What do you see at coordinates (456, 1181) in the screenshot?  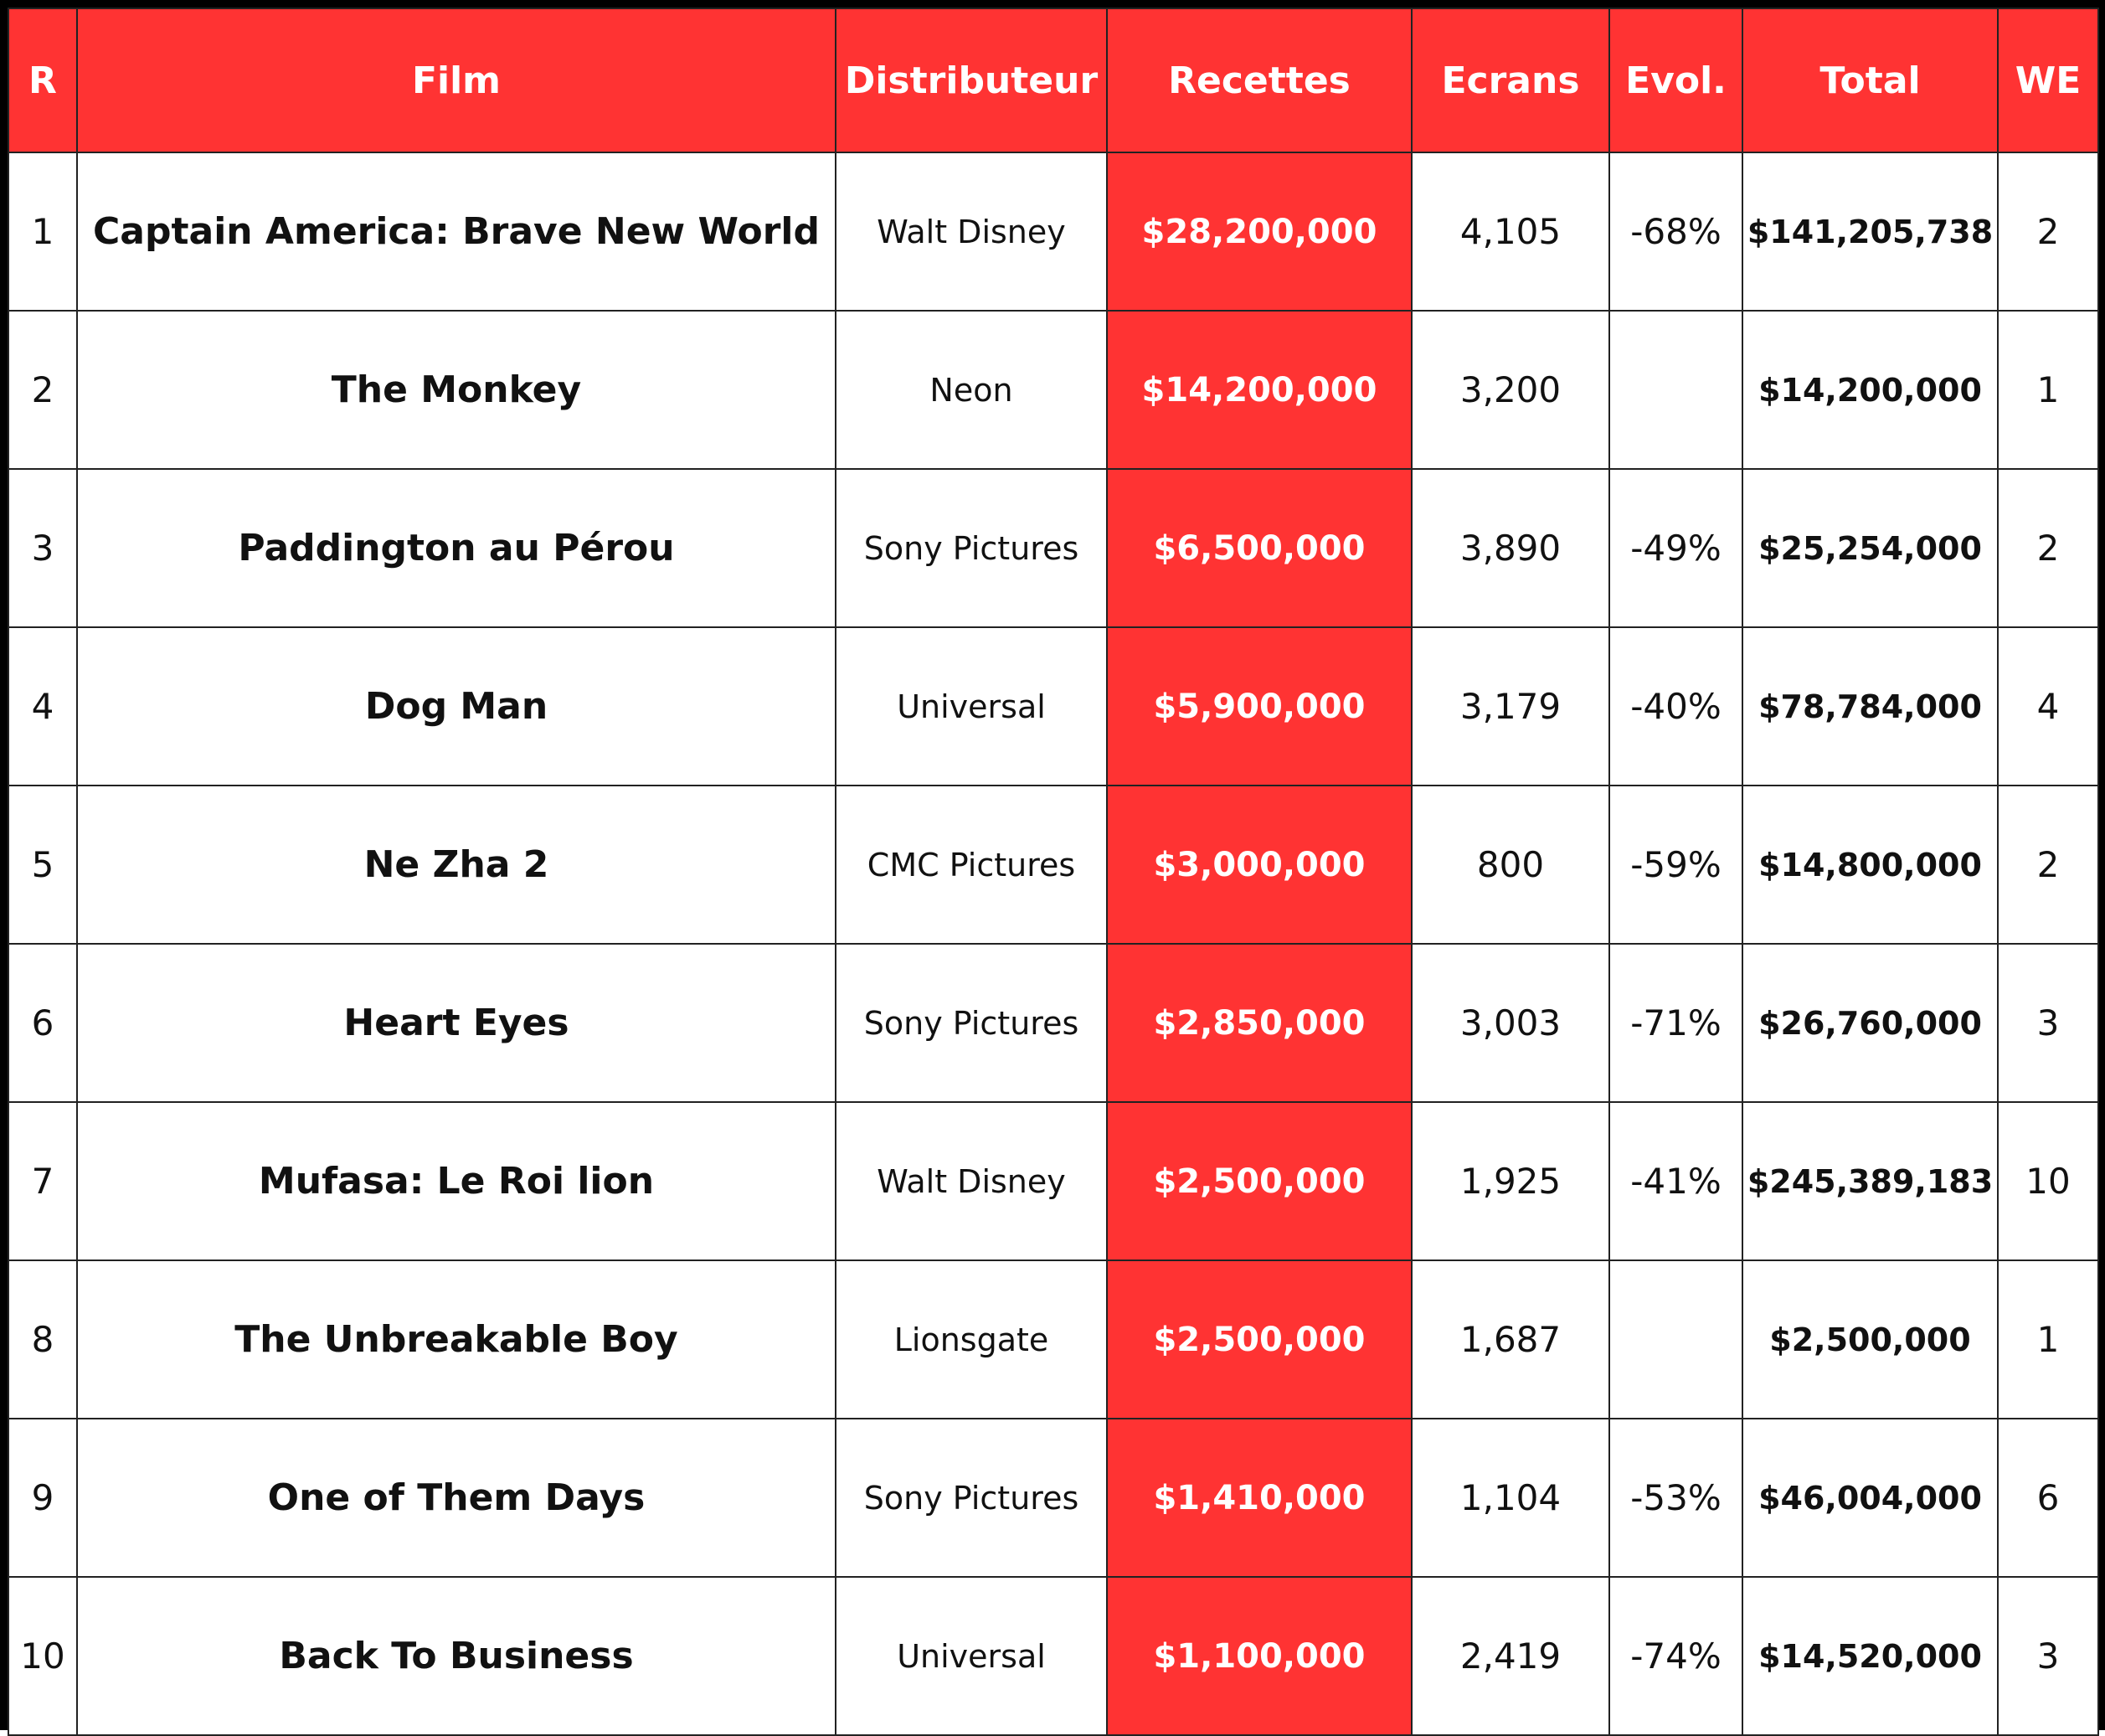 I see `film-cell: Mufasa: Le Roi lion` at bounding box center [456, 1181].